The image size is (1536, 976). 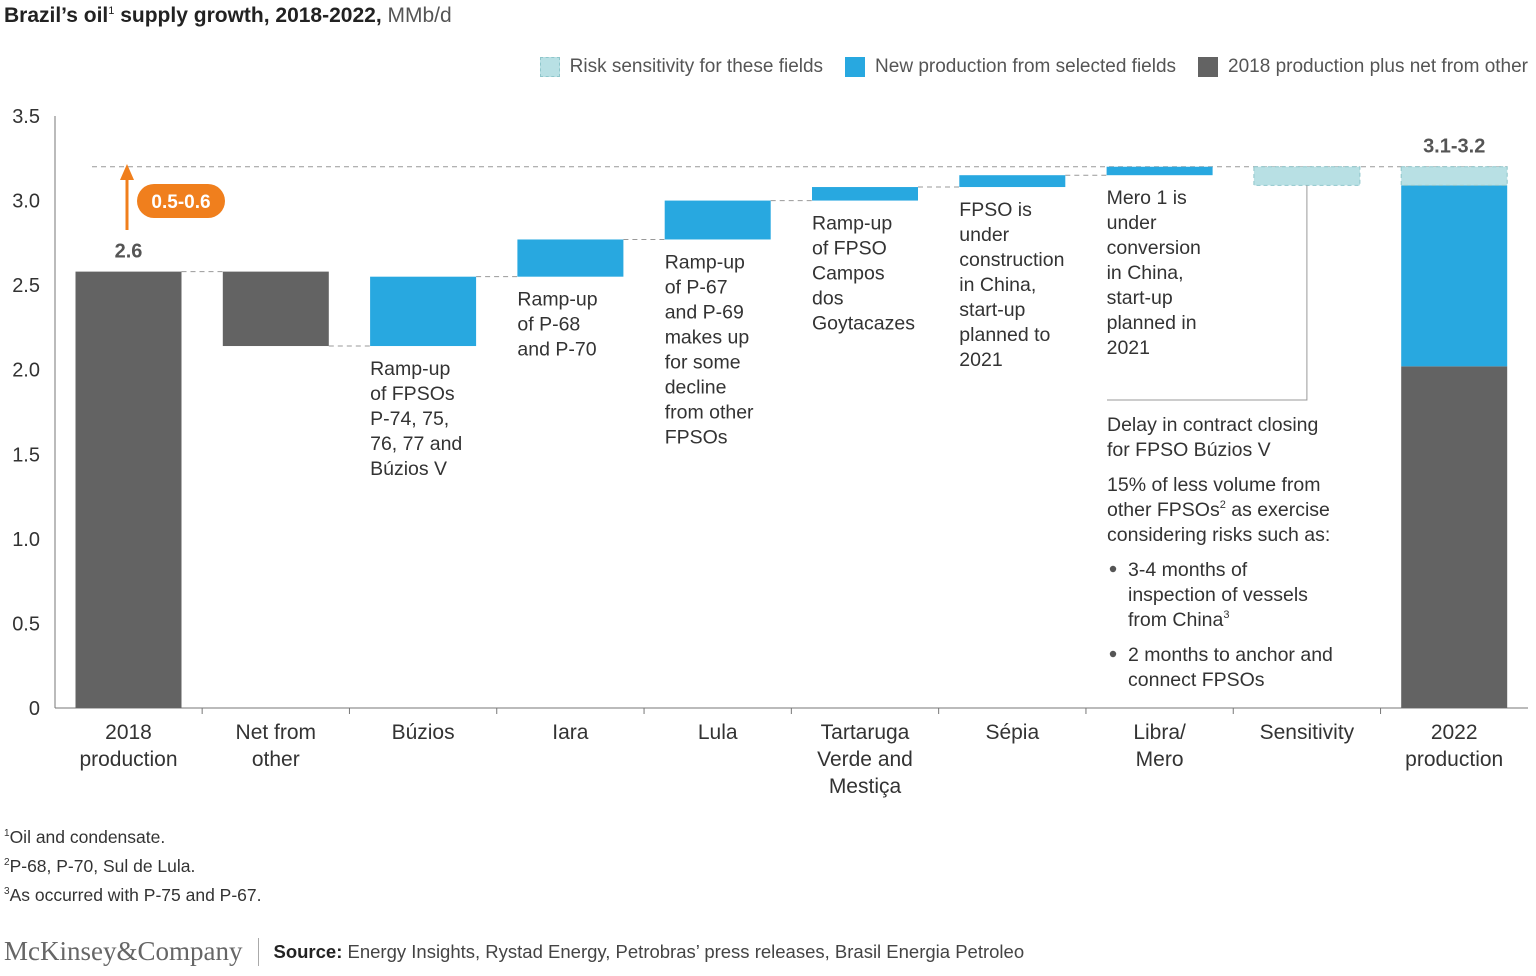 What do you see at coordinates (1026, 66) in the screenshot?
I see `legend-label-new: New production from selected fields` at bounding box center [1026, 66].